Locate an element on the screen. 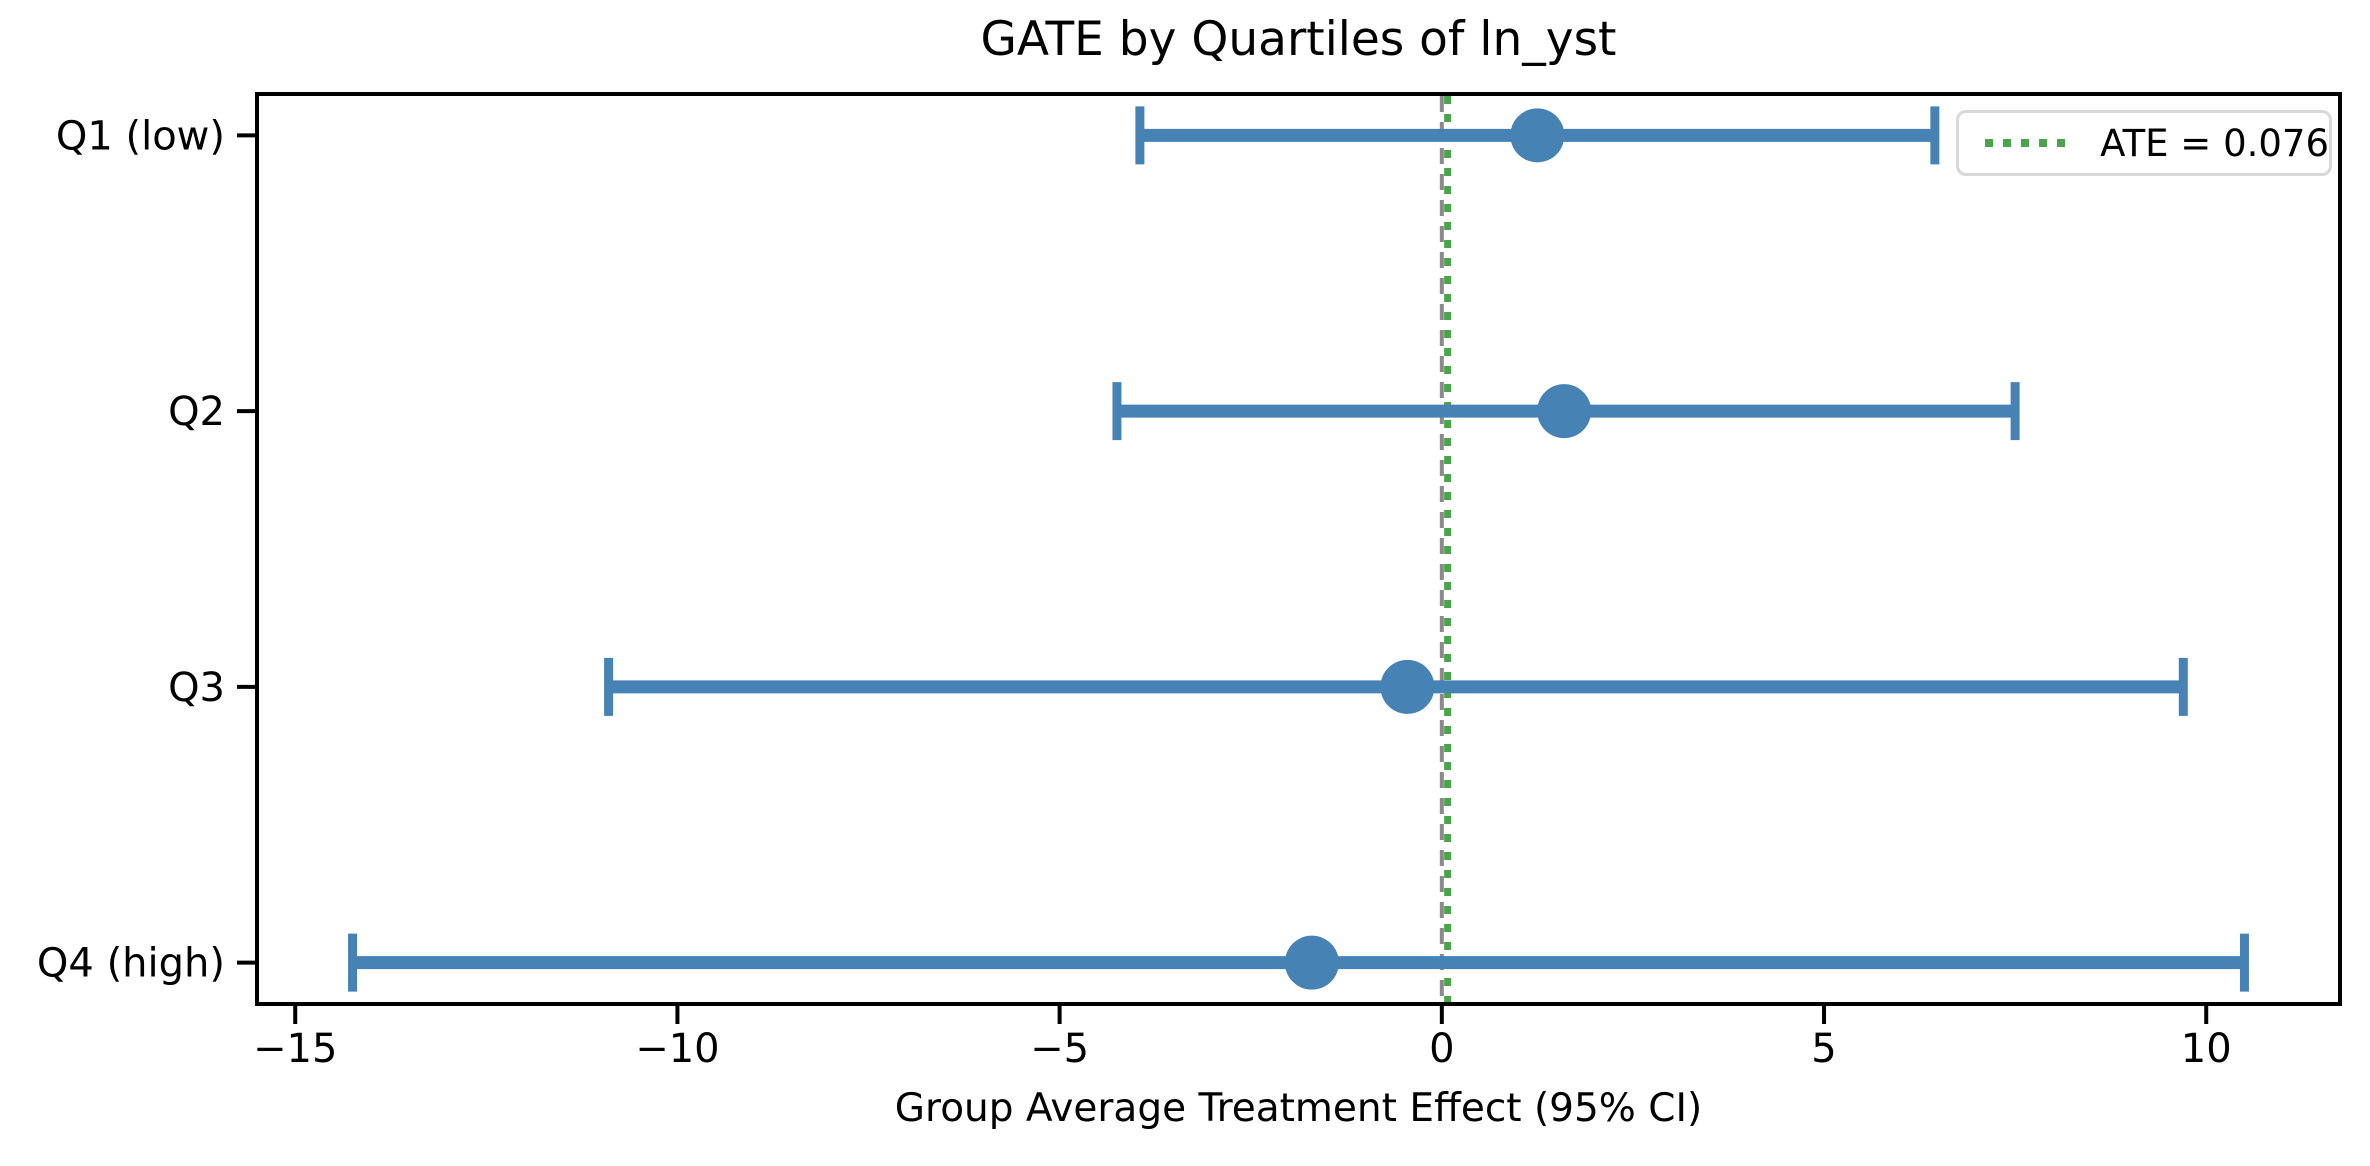 Image resolution: width=2370 pixels, height=1166 pixels. x-axis-tick-label: −5 is located at coordinates (1059, 1049).